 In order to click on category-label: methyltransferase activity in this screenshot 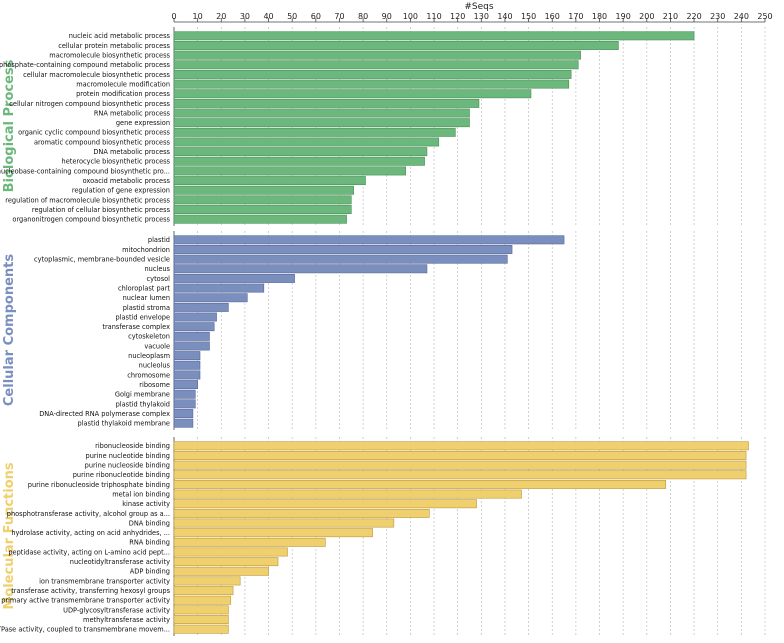, I will do `click(126, 620)`.